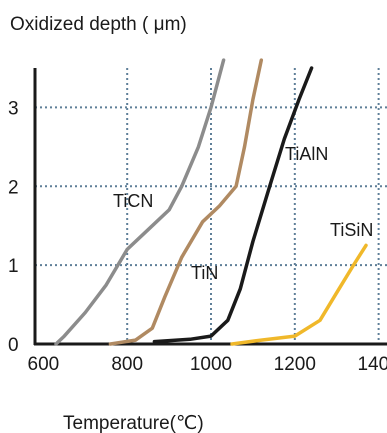 Image resolution: width=387 pixels, height=433 pixels. Describe the element at coordinates (127, 364) in the screenshot. I see `x-tick-label-800: 800` at that location.